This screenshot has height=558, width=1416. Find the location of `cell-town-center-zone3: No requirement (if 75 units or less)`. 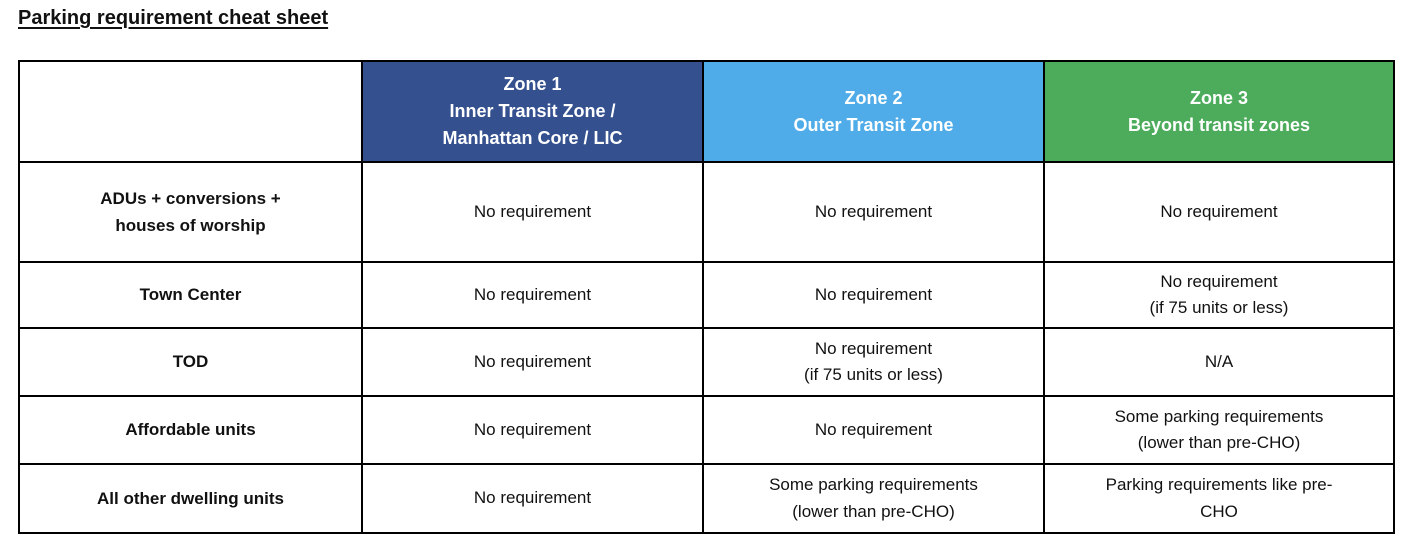

cell-town-center-zone3: No requirement (if 75 units or less) is located at coordinates (1219, 295).